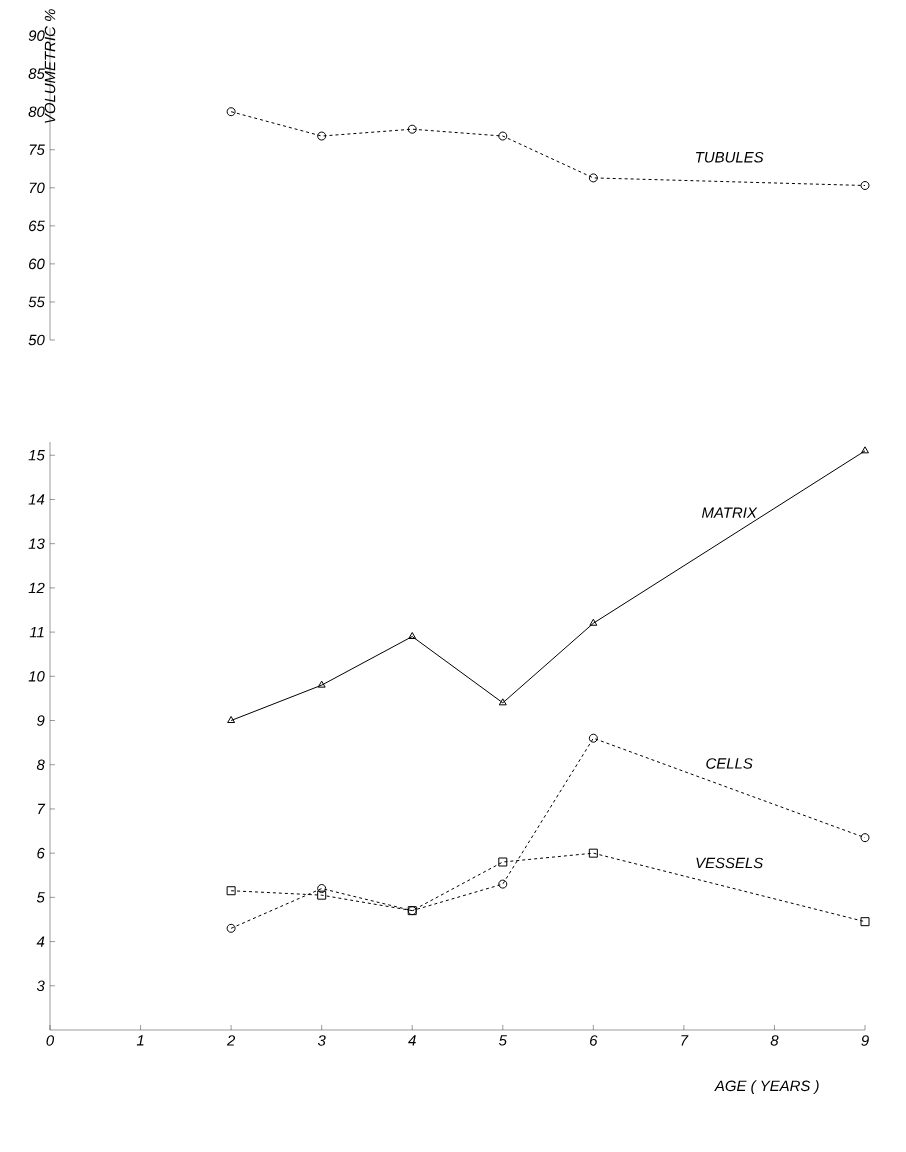 This screenshot has width=906, height=1152. I want to click on y-tick-label: 65, so click(37, 226).